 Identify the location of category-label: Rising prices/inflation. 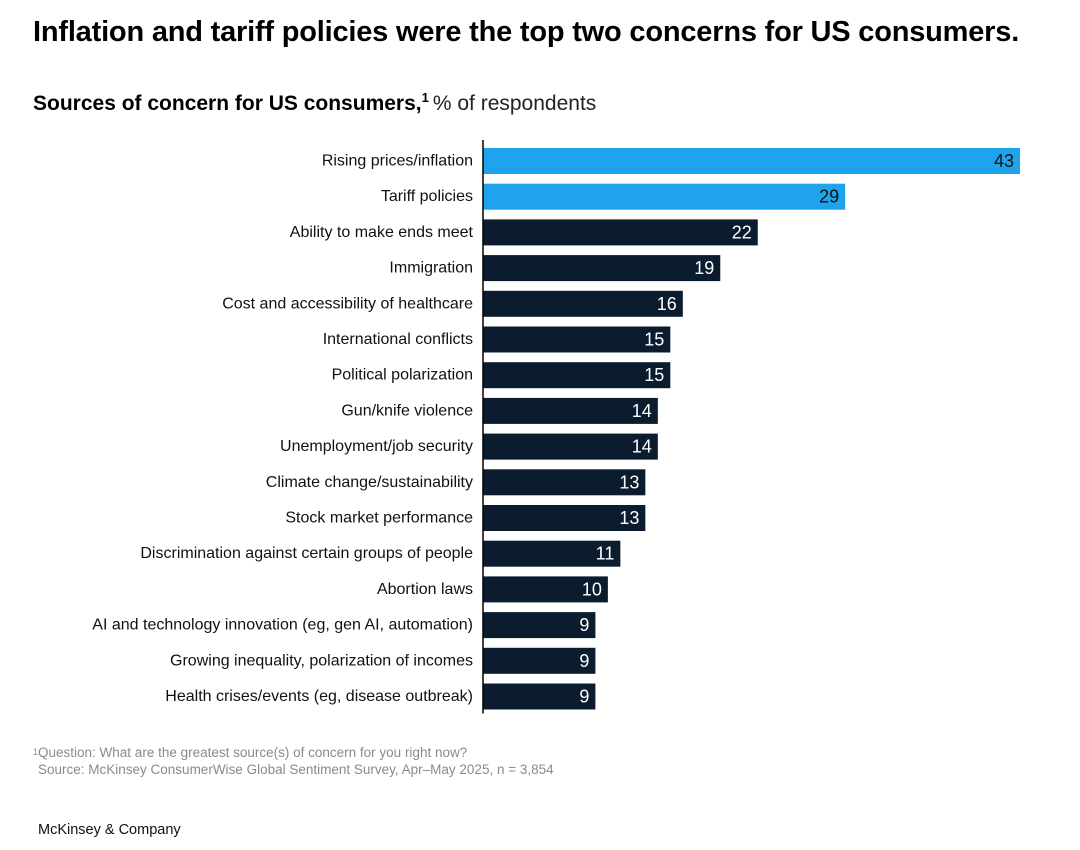
(397, 161).